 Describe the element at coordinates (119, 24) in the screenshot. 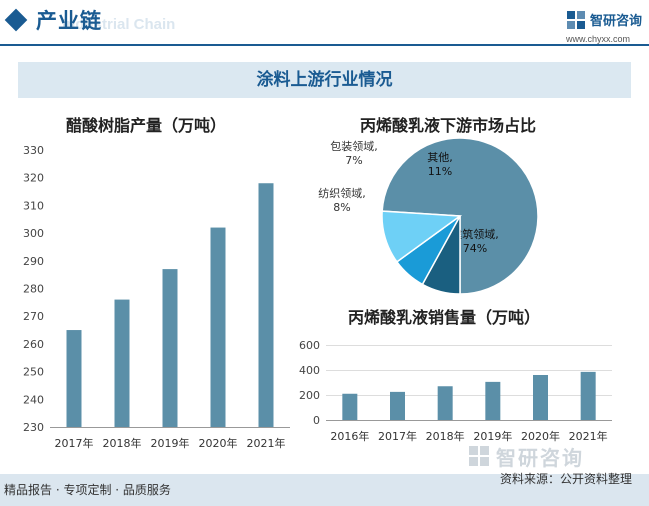

I see `header-watermark: Industrial Chain` at that location.